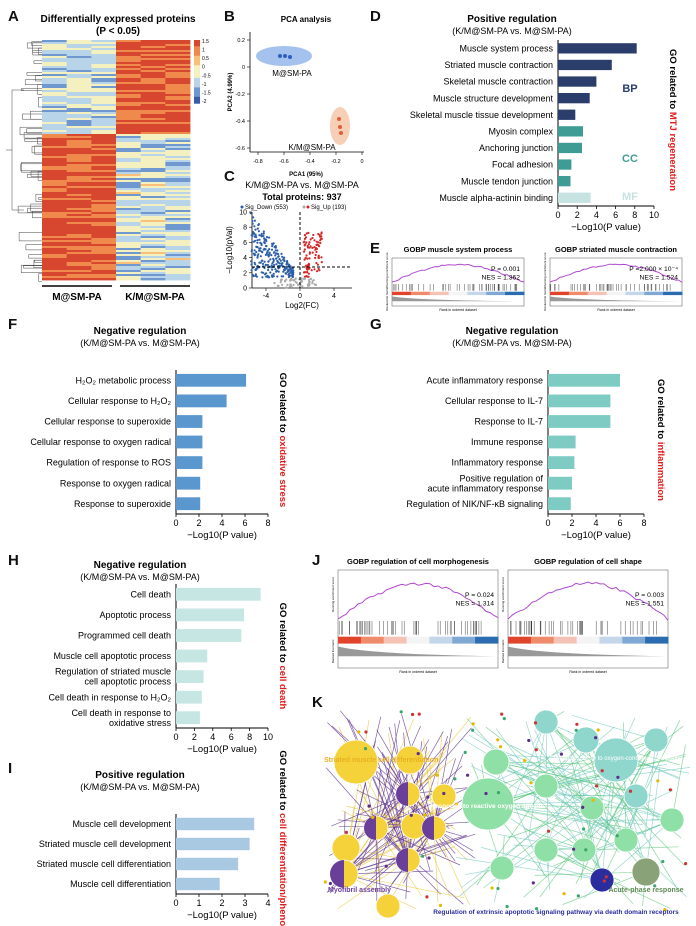 This screenshot has height=926, width=696. What do you see at coordinates (488, 806) in the screenshot?
I see `network-label-ros: Response to reactive oxygen species` at bounding box center [488, 806].